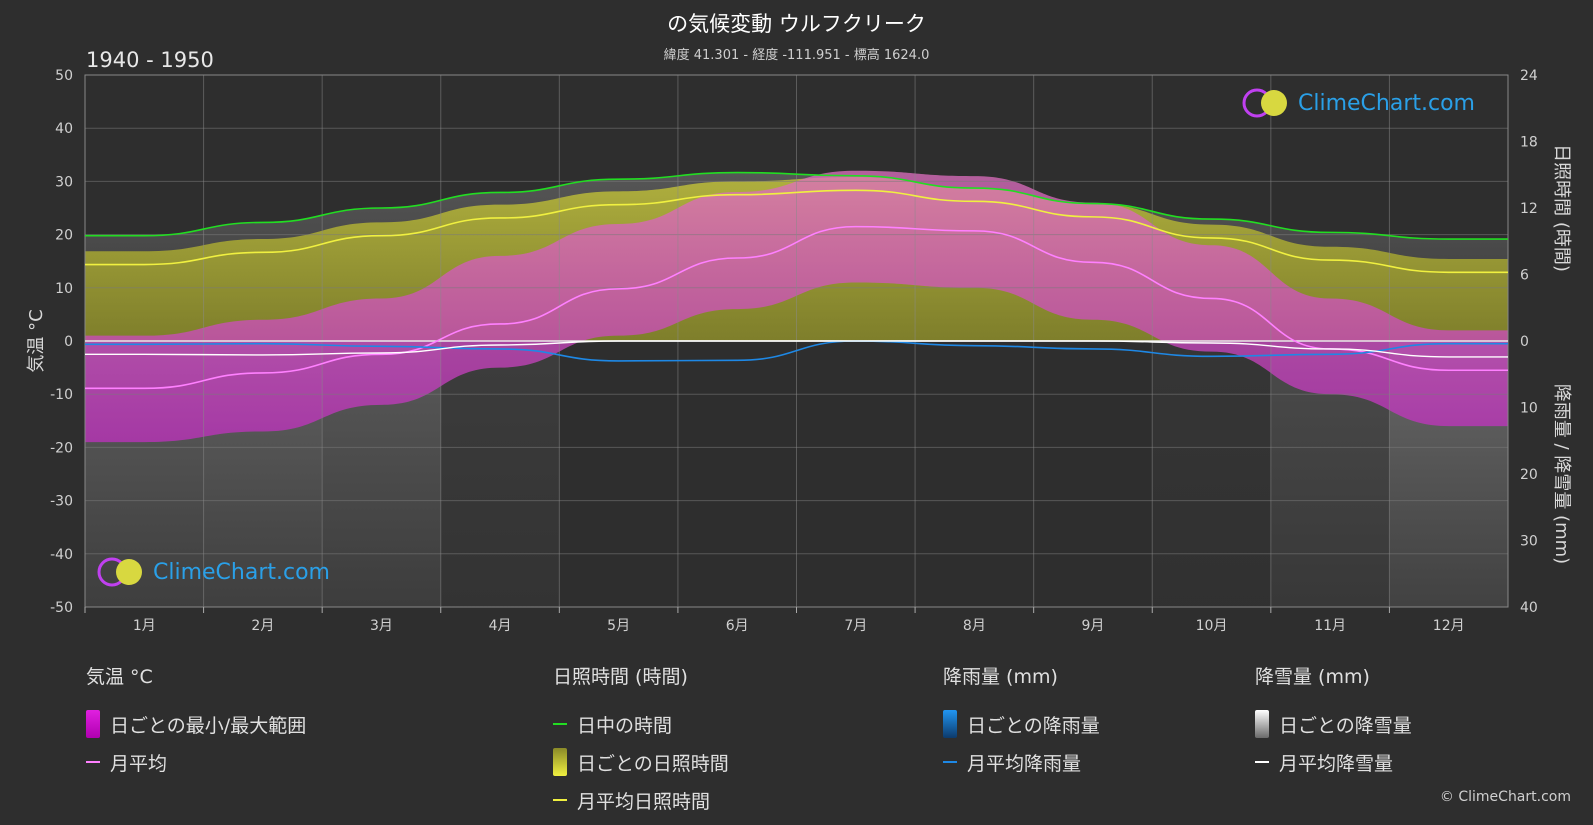 Image resolution: width=1593 pixels, height=825 pixels. I want to click on snow-avg-line, so click(796, 349).